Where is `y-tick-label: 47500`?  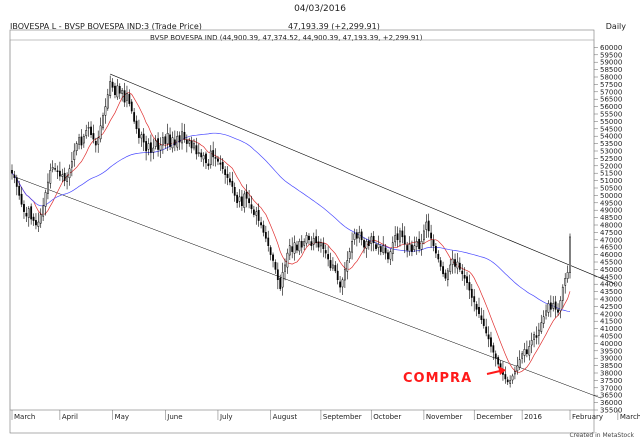
y-tick-label: 47500 is located at coordinates (611, 233).